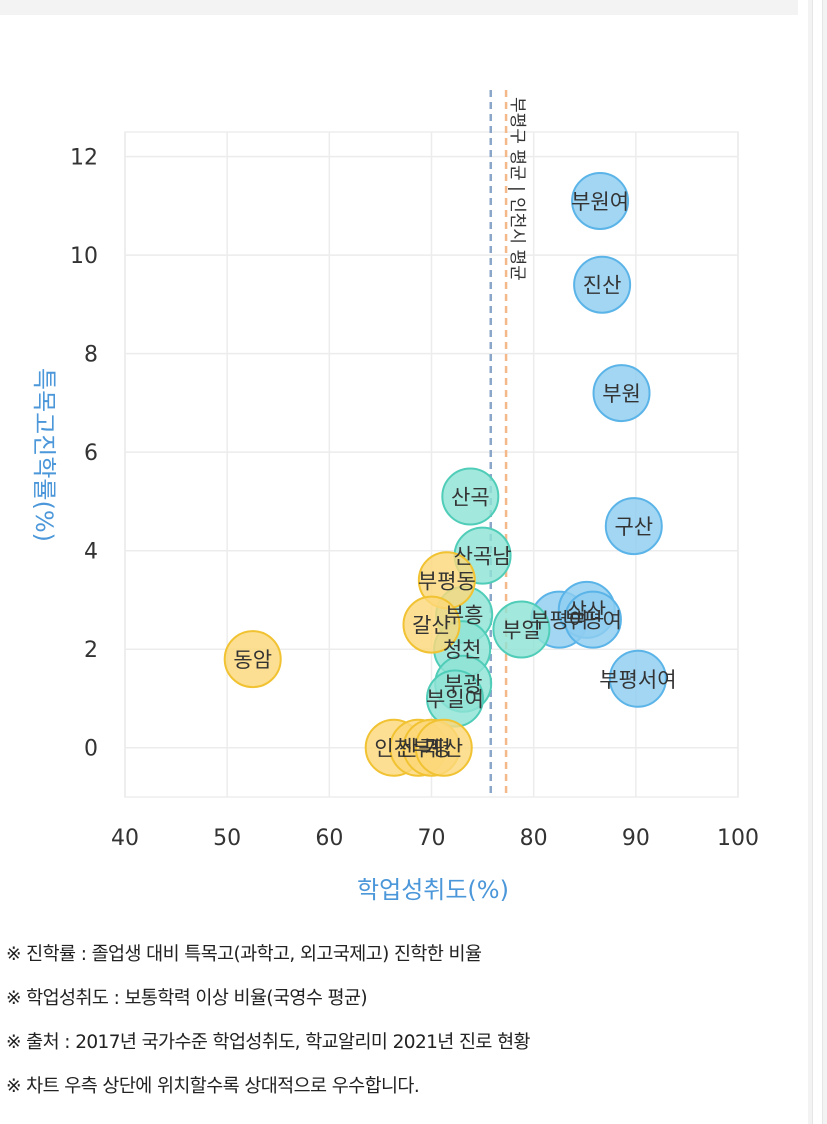 Image resolution: width=827 pixels, height=1124 pixels. Describe the element at coordinates (399, 7) in the screenshot. I see `top-bar` at that location.